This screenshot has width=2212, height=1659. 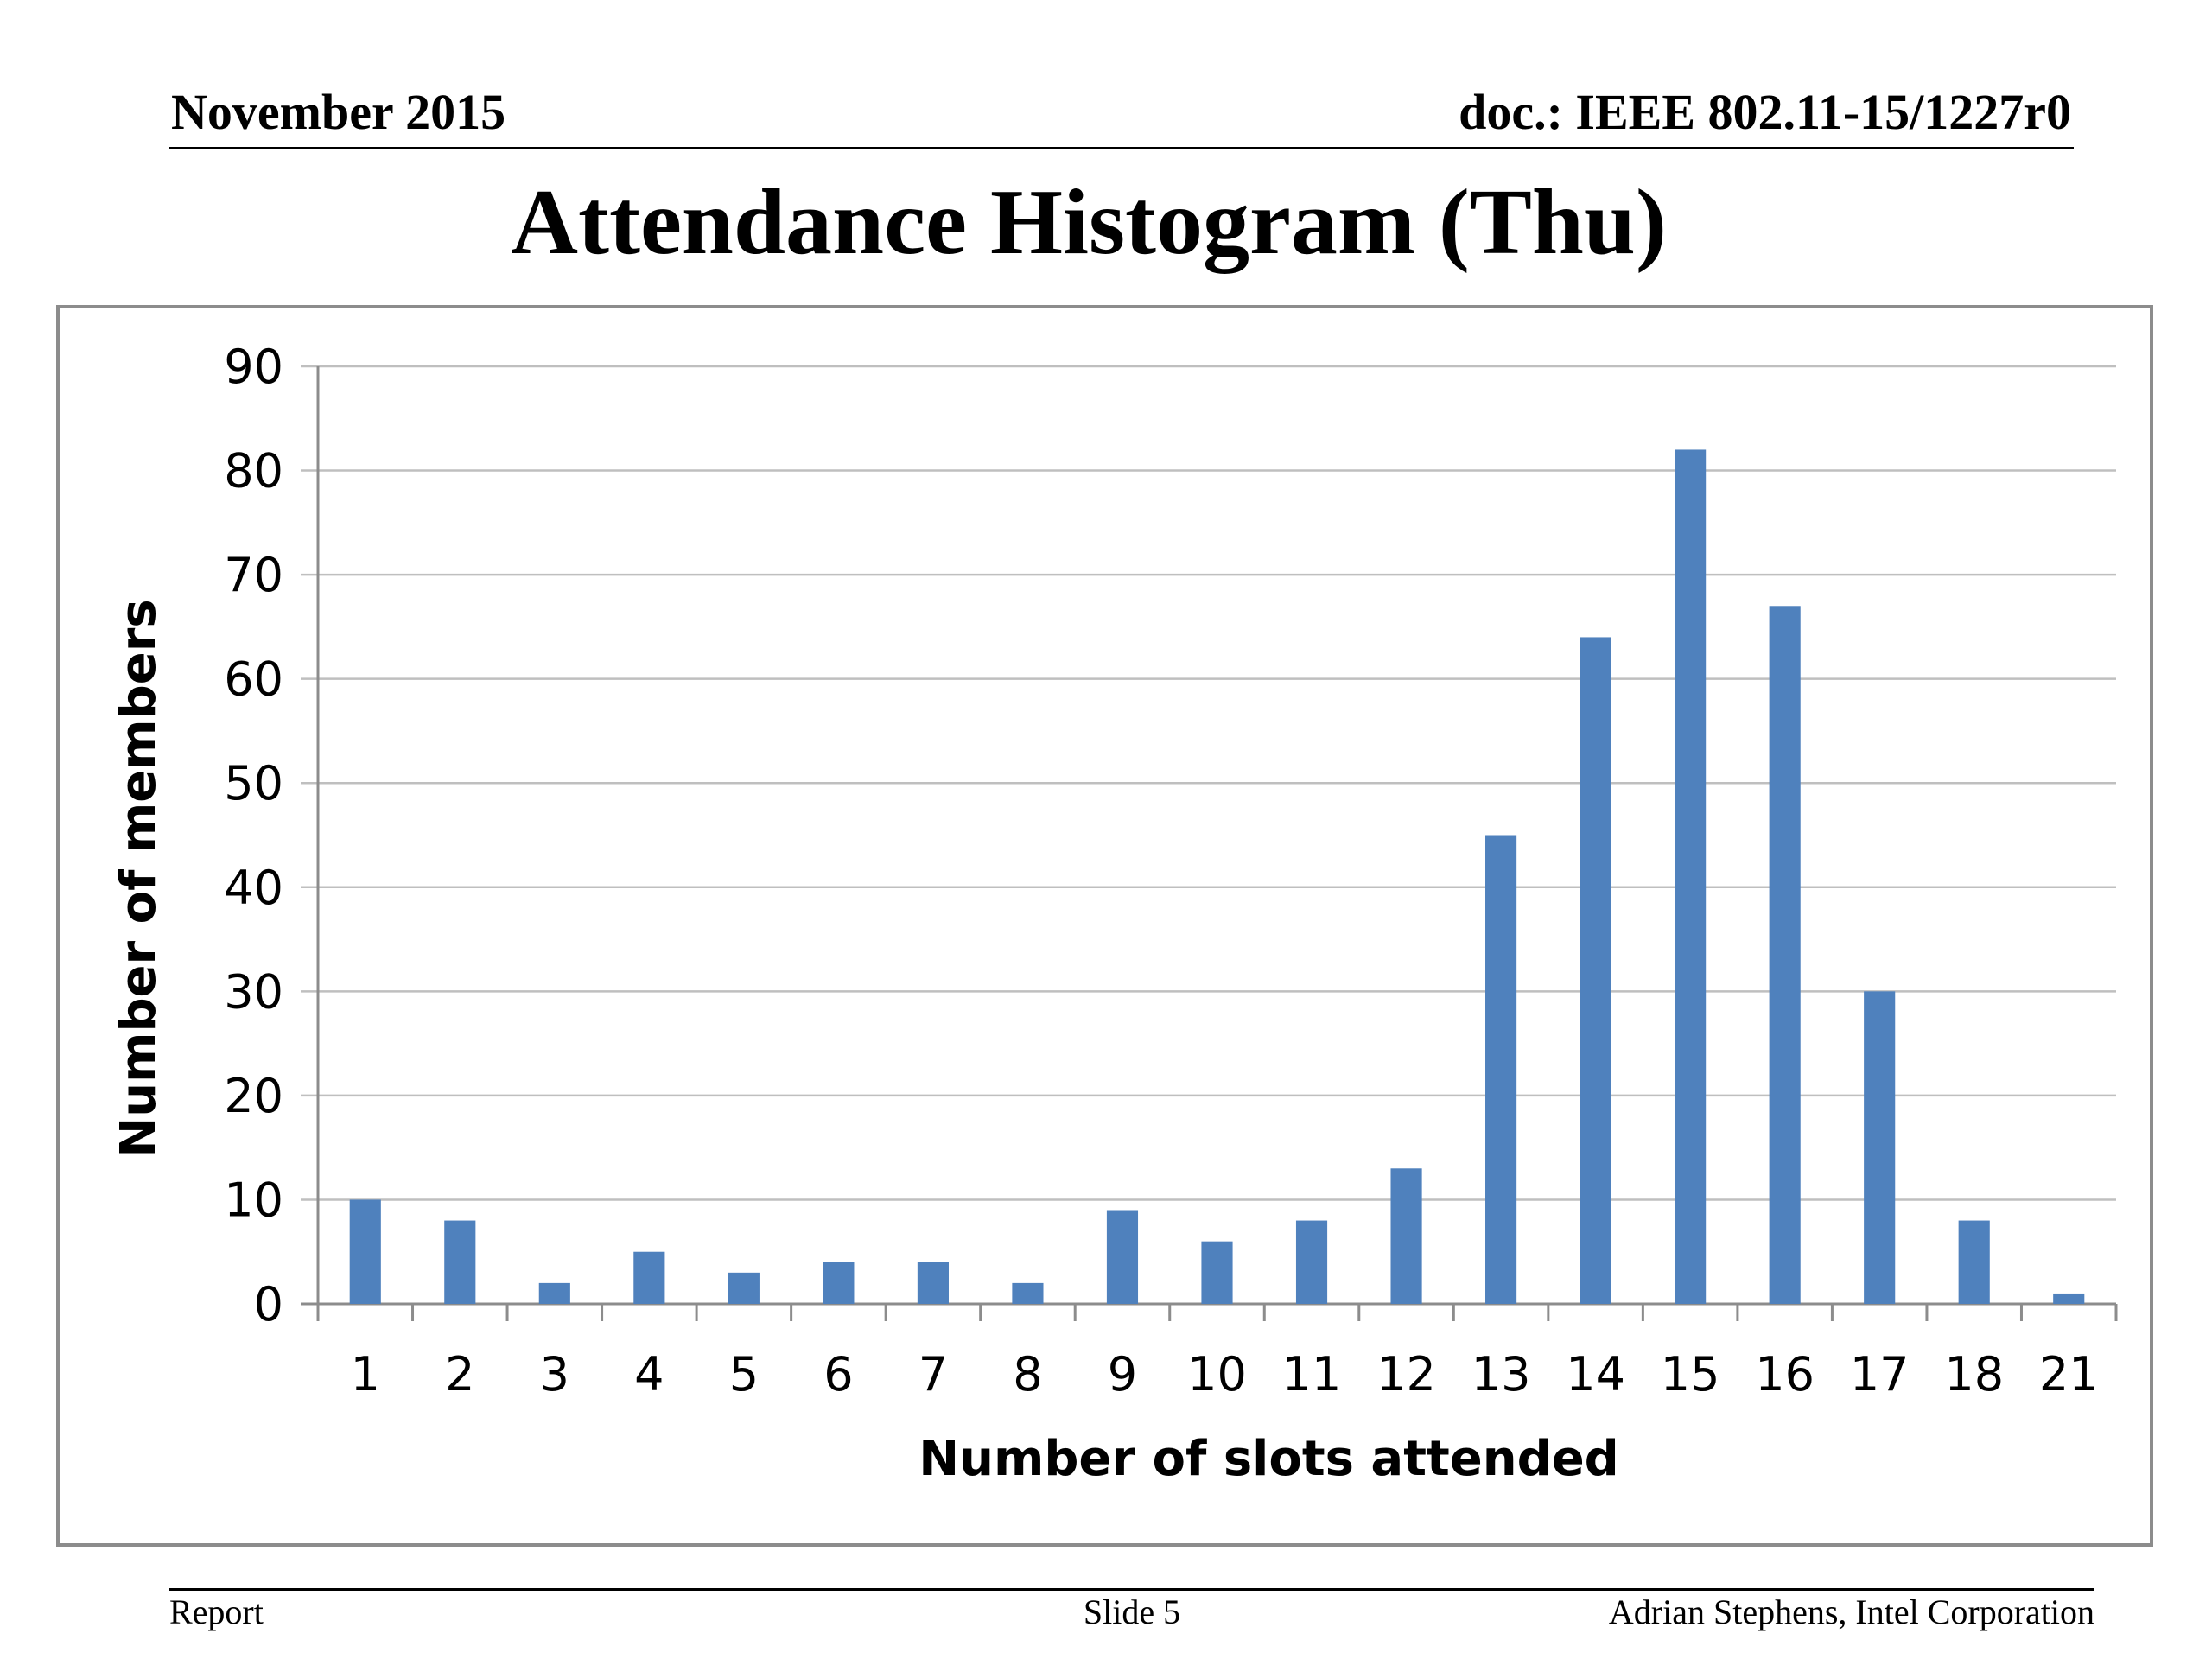 I want to click on y-tick-label: 10, so click(x=253, y=1200).